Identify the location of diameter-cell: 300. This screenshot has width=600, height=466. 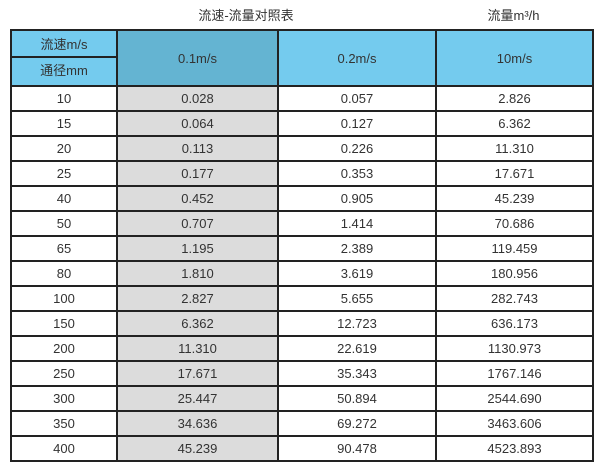
(64, 398).